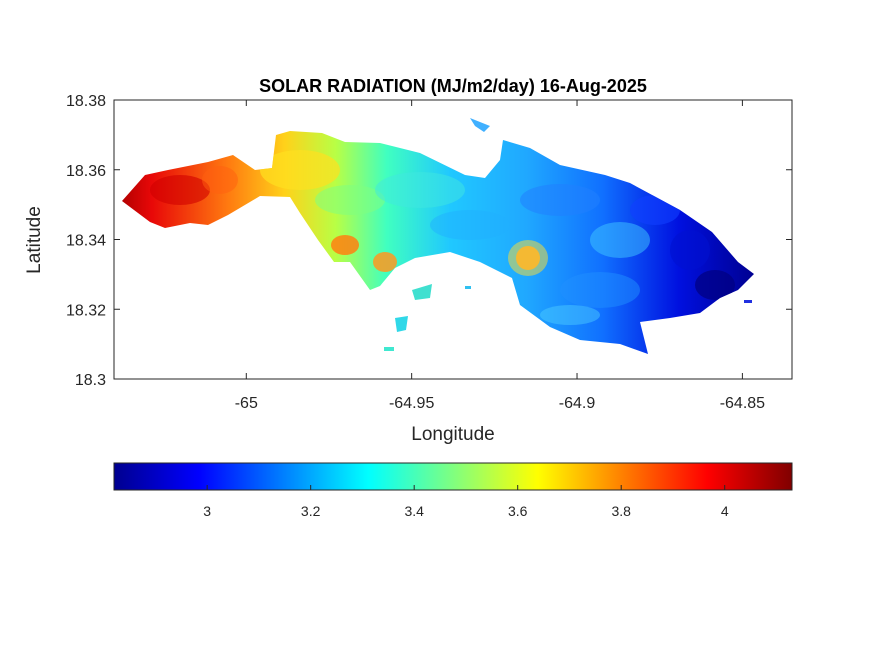 Image resolution: width=875 pixels, height=656 pixels. I want to click on colorbar-tick-label: 3.4, so click(414, 511).